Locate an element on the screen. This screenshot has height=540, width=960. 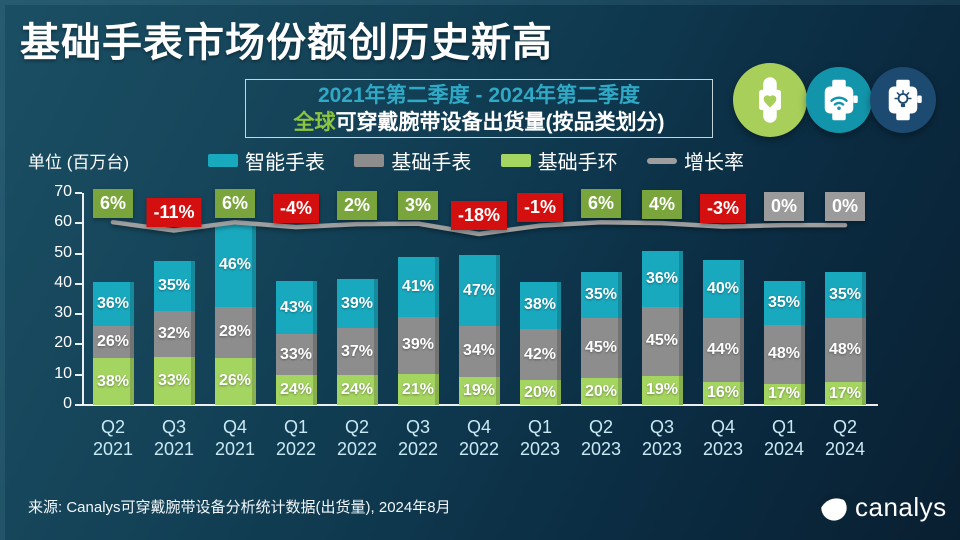
subtitle-scope: 全球可穿戴腕带设备出货量(按品类划分) is located at coordinates (479, 122).